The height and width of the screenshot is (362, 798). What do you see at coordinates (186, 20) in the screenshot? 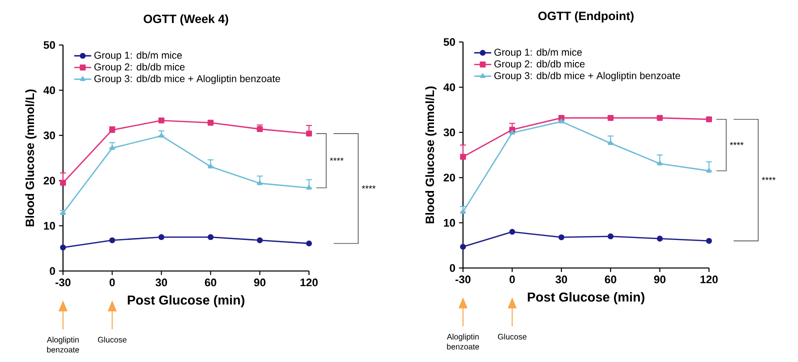
I see `chart-title: OGTT (Week 4)` at bounding box center [186, 20].